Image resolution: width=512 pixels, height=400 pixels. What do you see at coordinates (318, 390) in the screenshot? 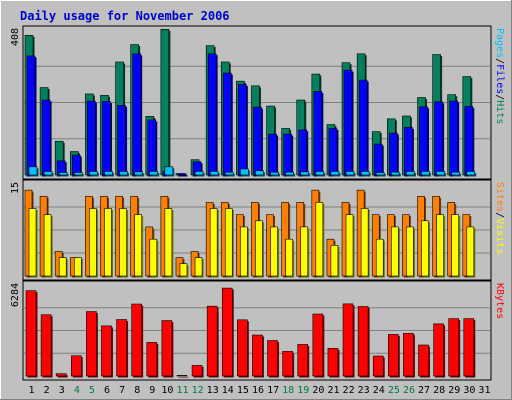
I see `x-tick-label-day-20: 20` at bounding box center [318, 390].